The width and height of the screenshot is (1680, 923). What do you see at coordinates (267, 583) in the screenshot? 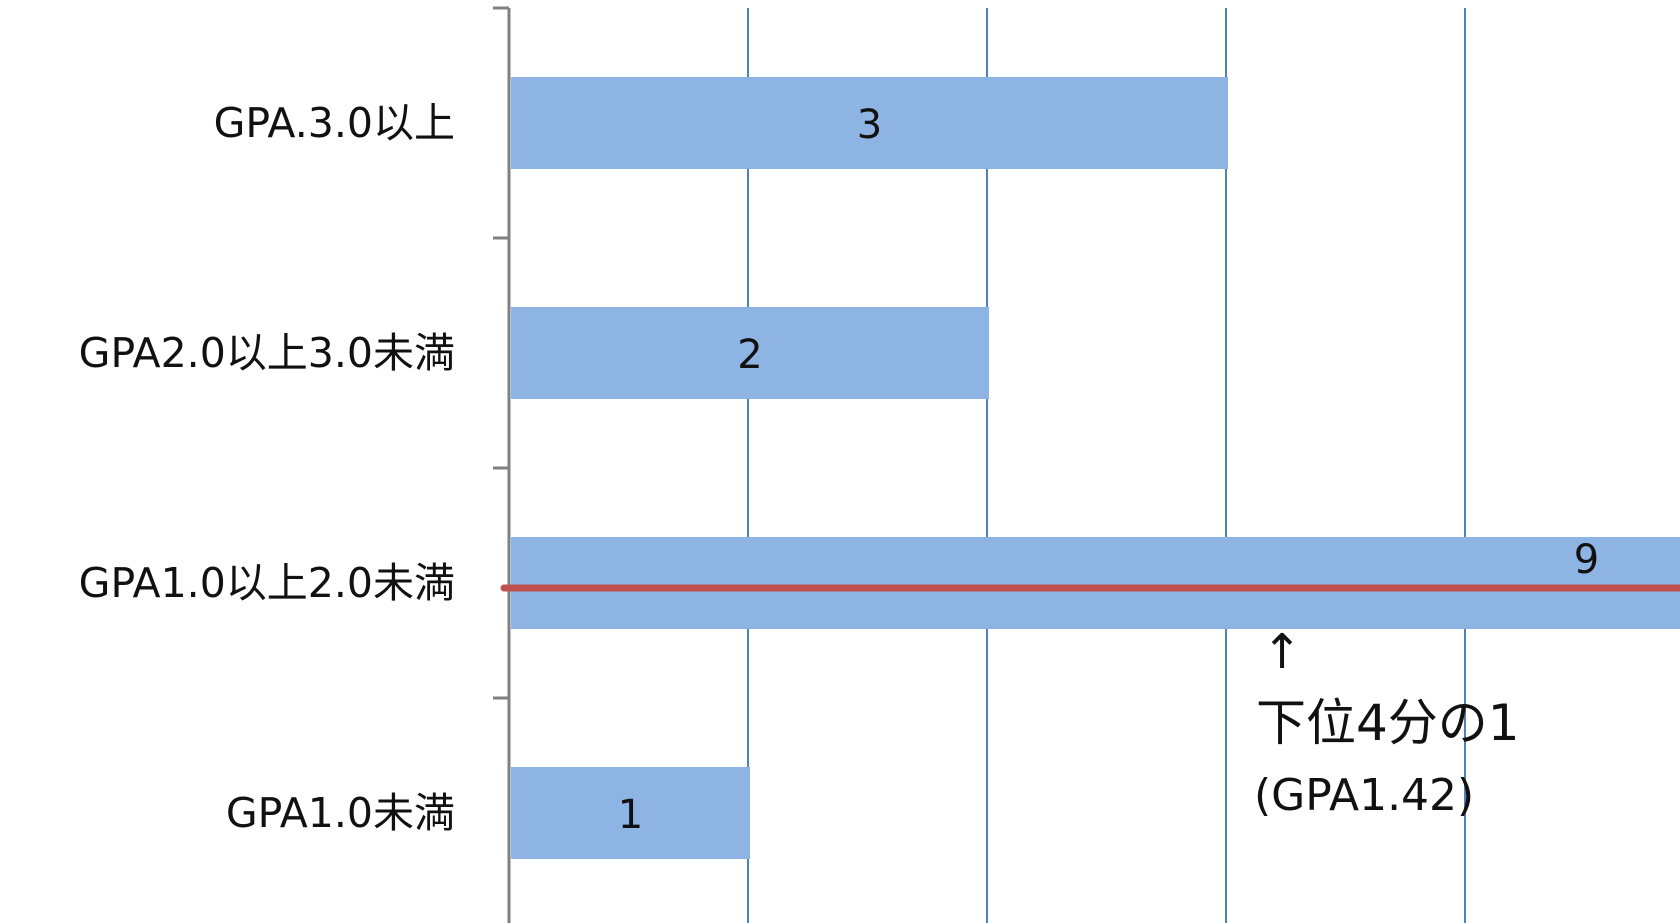
I see `category-label: GPA1.0以上2.0未満` at bounding box center [267, 583].